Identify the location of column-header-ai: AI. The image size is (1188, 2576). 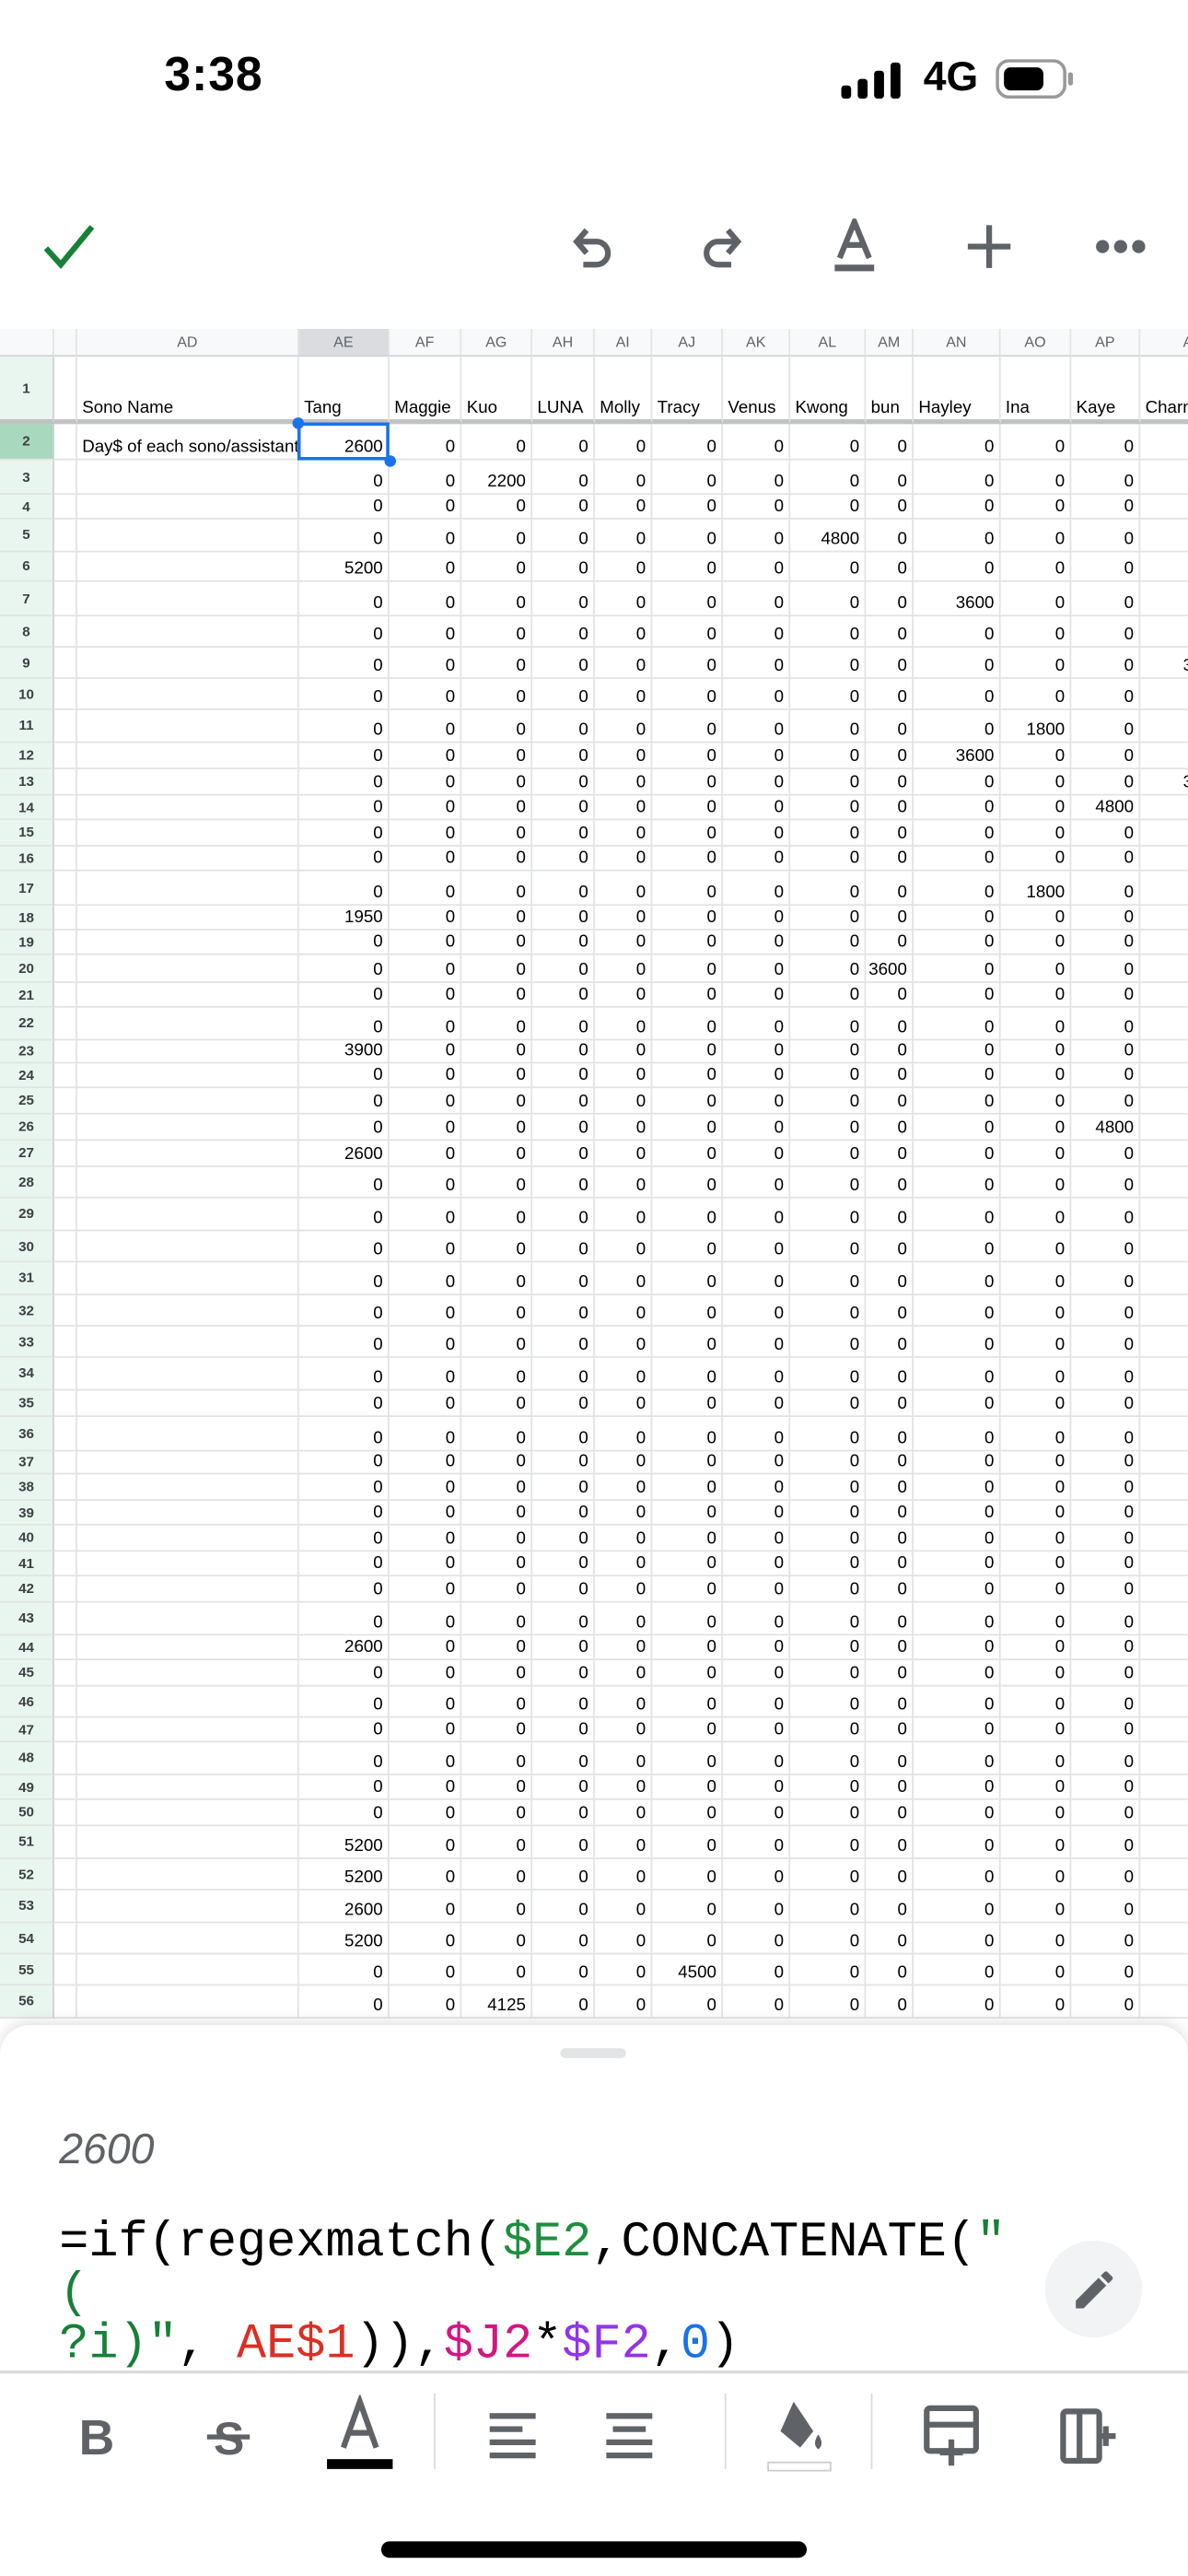
(623, 342).